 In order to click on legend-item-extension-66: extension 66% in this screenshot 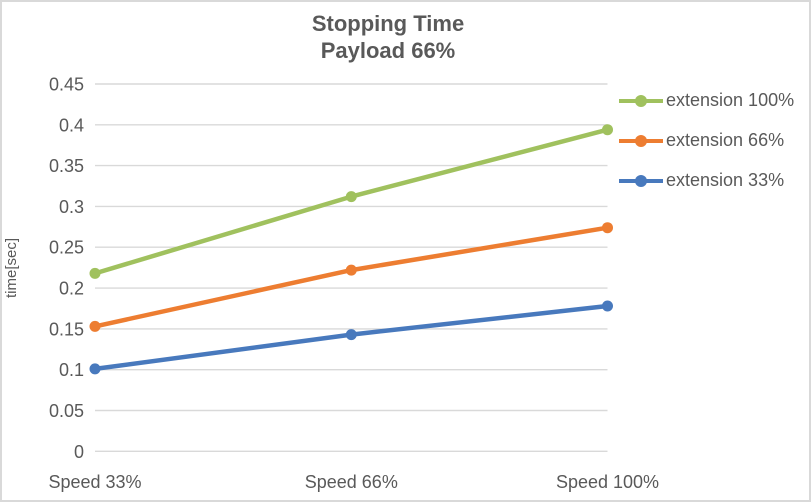, I will do `click(706, 140)`.